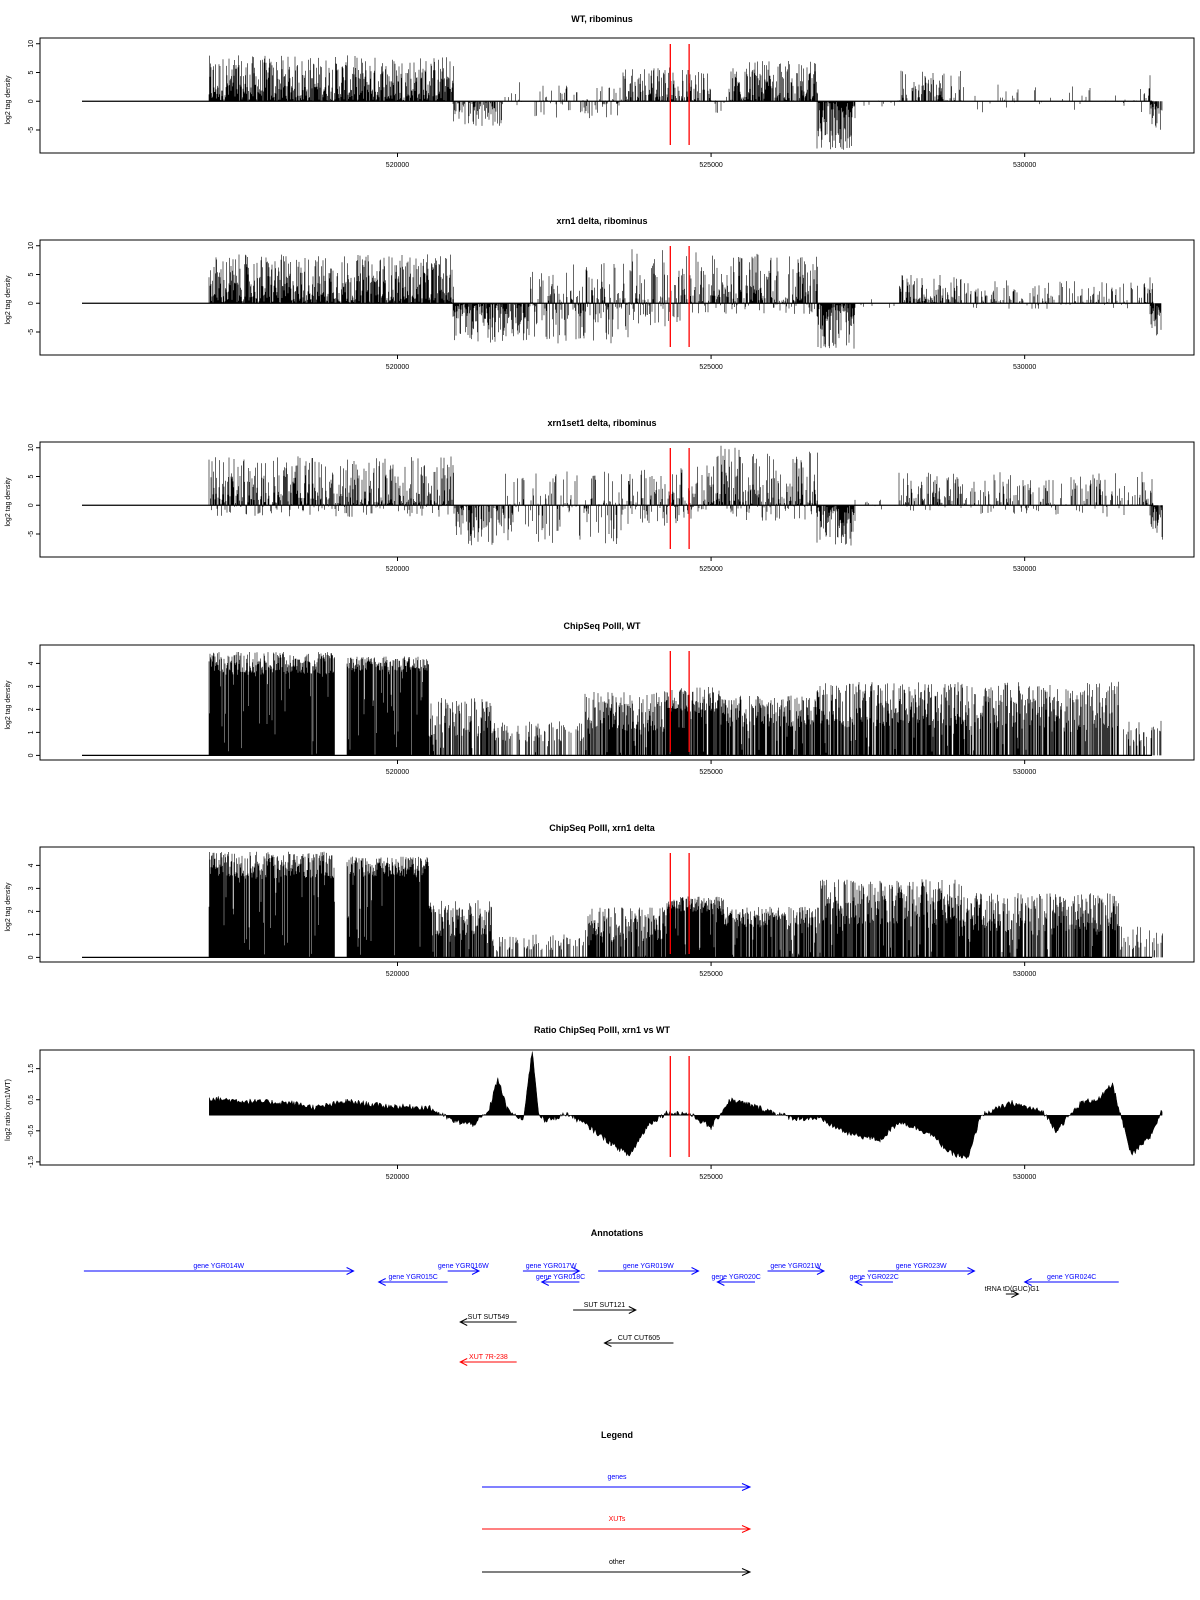 This screenshot has height=1600, width=1200. I want to click on y-axis: 0 1 2 3 4, so click(34, 911).